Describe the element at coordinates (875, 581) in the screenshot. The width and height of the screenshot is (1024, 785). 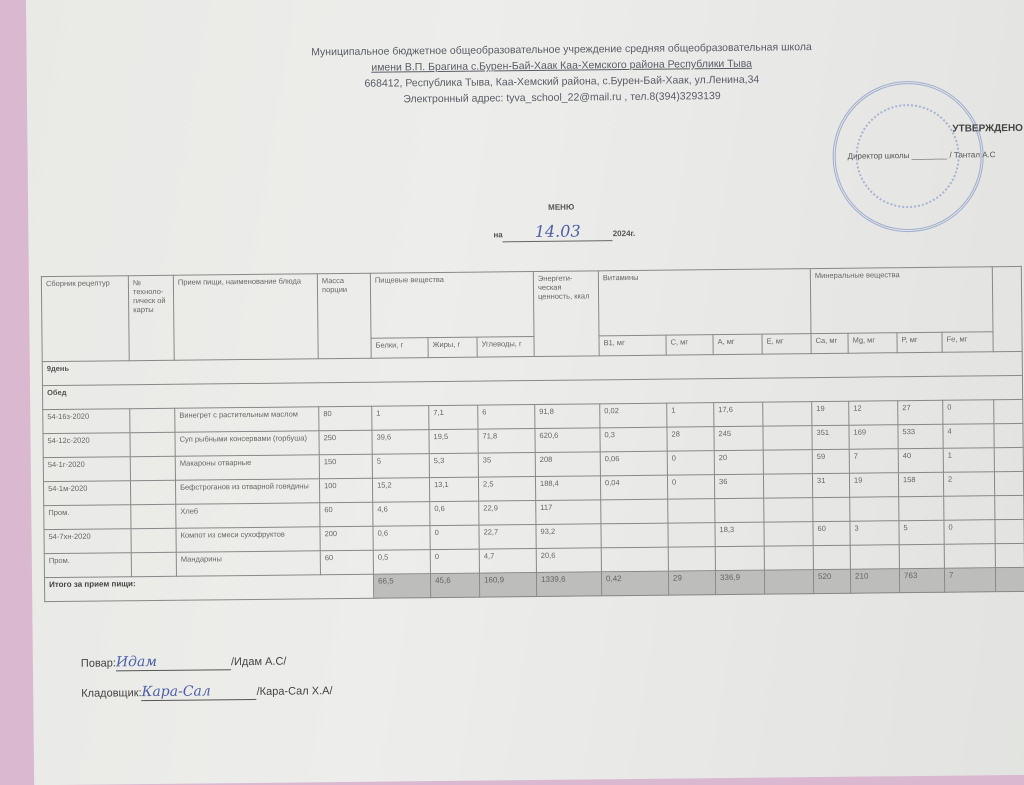
I see `total-cell: 210` at that location.